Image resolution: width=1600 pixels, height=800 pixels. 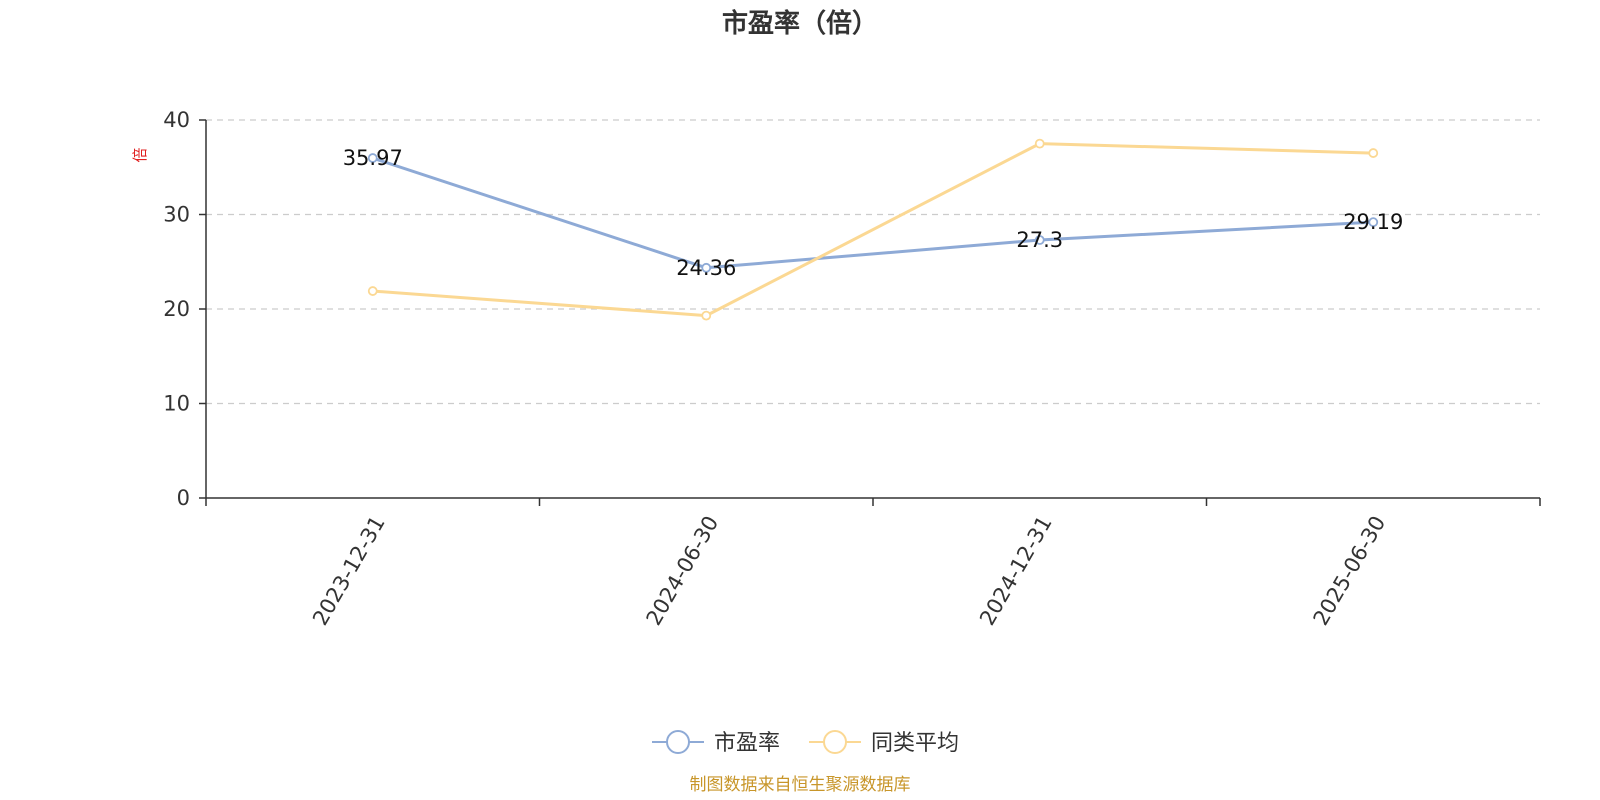 What do you see at coordinates (800, 785) in the screenshot?
I see `source-note: 制图数据来自恒生聚源数据库` at bounding box center [800, 785].